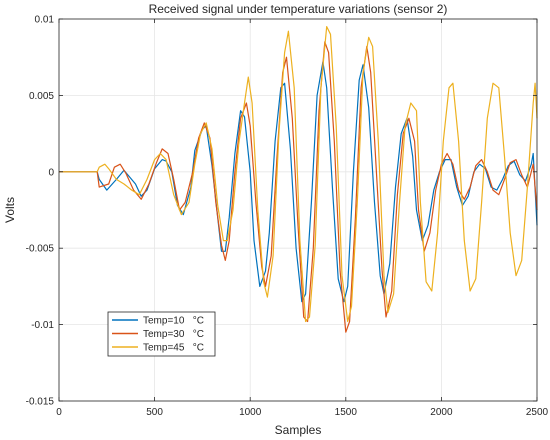 The width and height of the screenshot is (550, 440). Describe the element at coordinates (40, 402) in the screenshot. I see `y-tick-label: -0.015` at that location.